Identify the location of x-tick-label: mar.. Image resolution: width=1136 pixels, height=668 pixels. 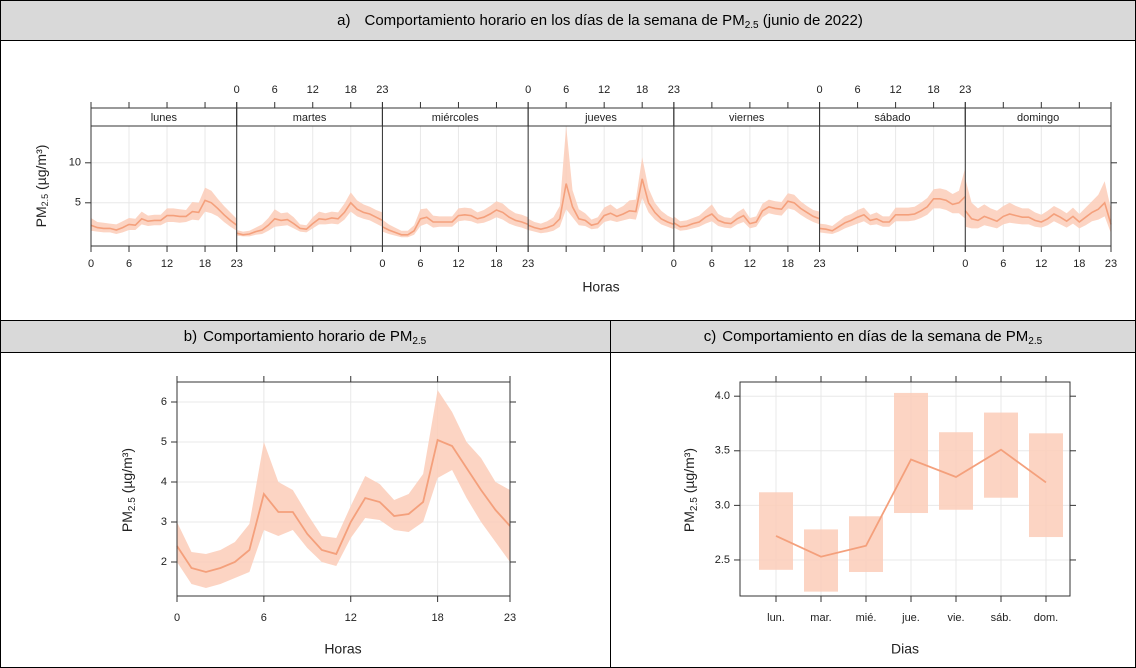
(820, 618).